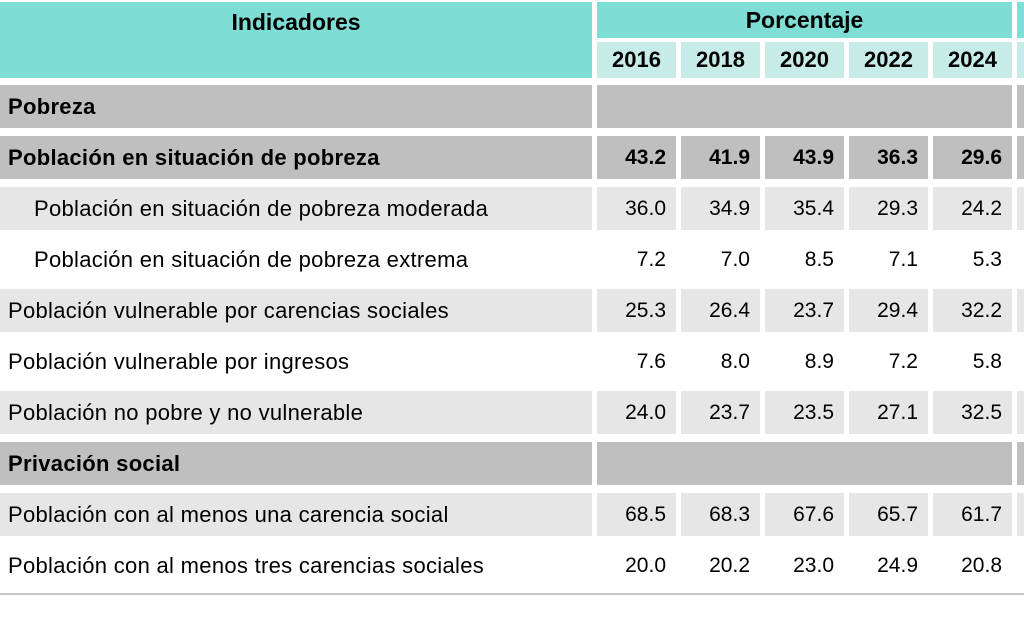 The width and height of the screenshot is (1024, 640). What do you see at coordinates (720, 310) in the screenshot?
I see `value-cell: 26.4` at bounding box center [720, 310].